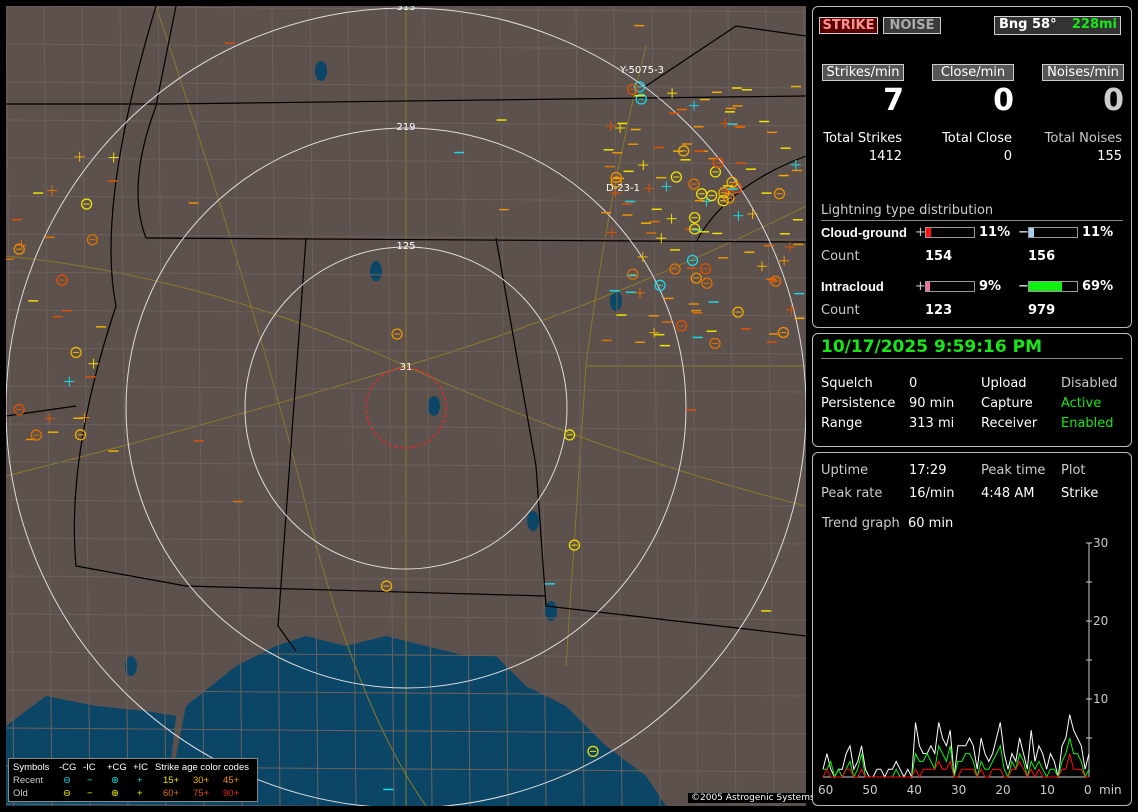 The width and height of the screenshot is (1138, 812). Describe the element at coordinates (885, 156) in the screenshot. I see `total-strikes-value: 1412` at that location.